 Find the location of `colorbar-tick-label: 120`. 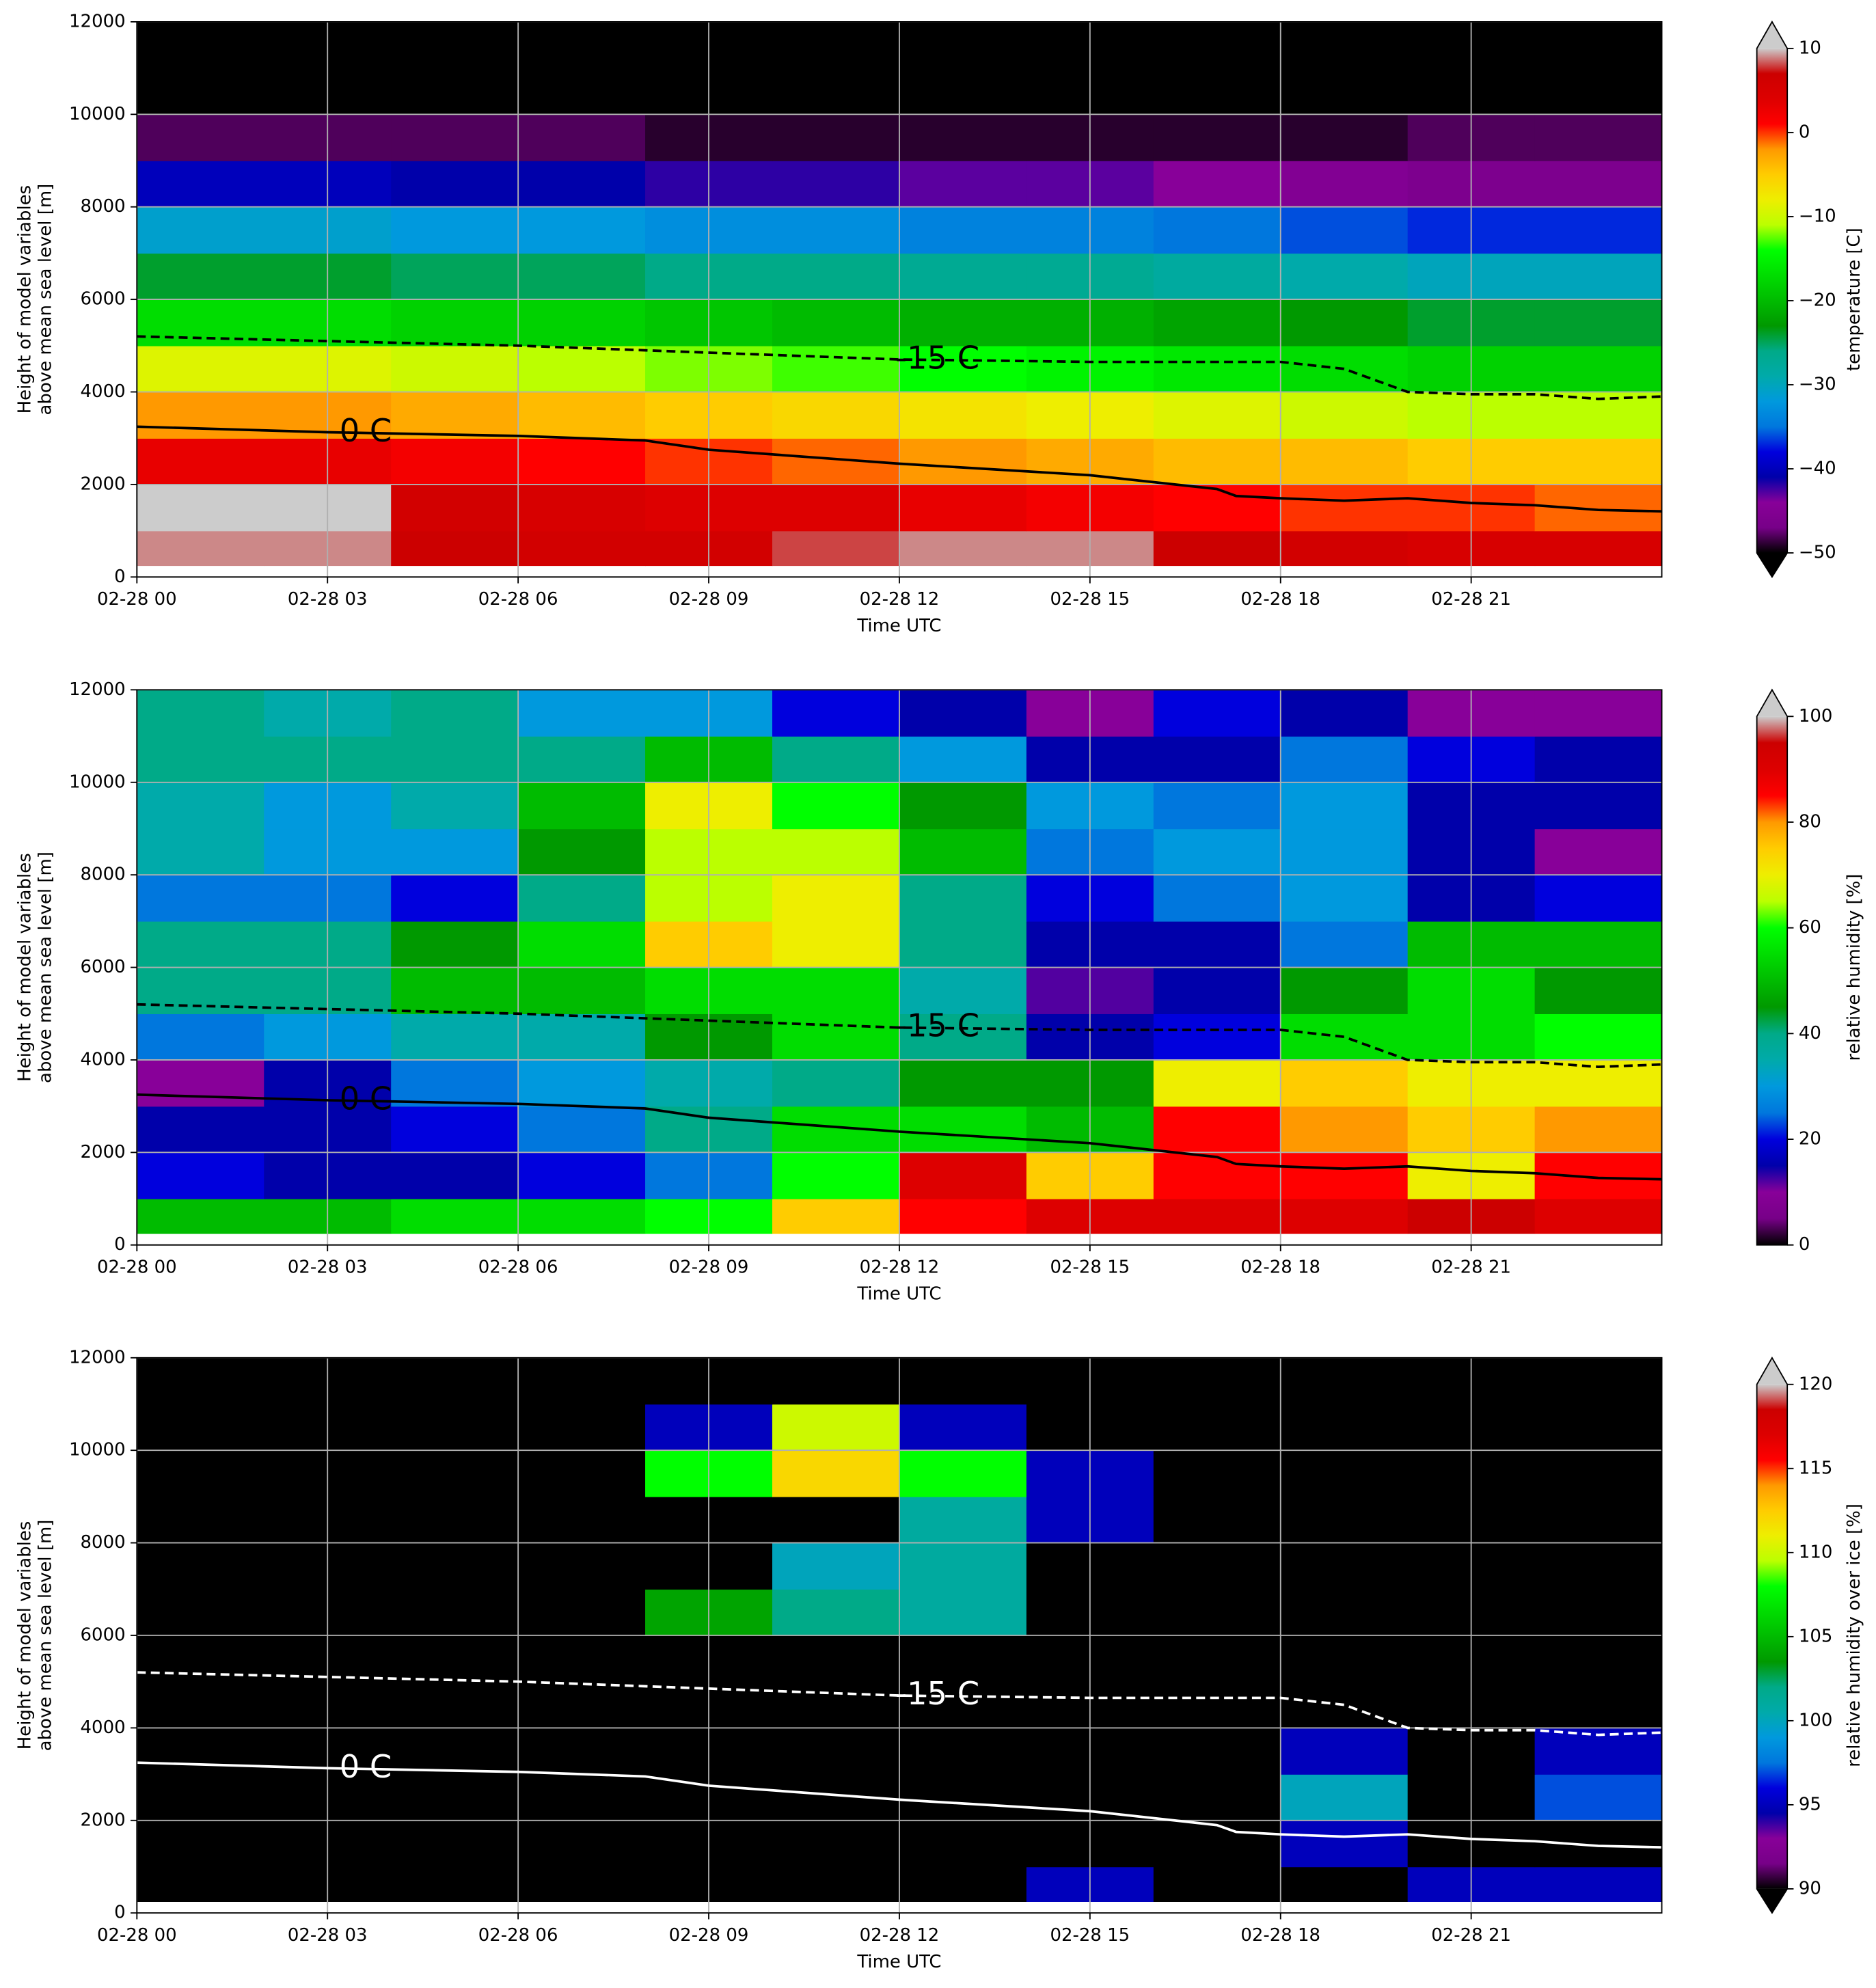

colorbar-tick-label: 120 is located at coordinates (1816, 1384).